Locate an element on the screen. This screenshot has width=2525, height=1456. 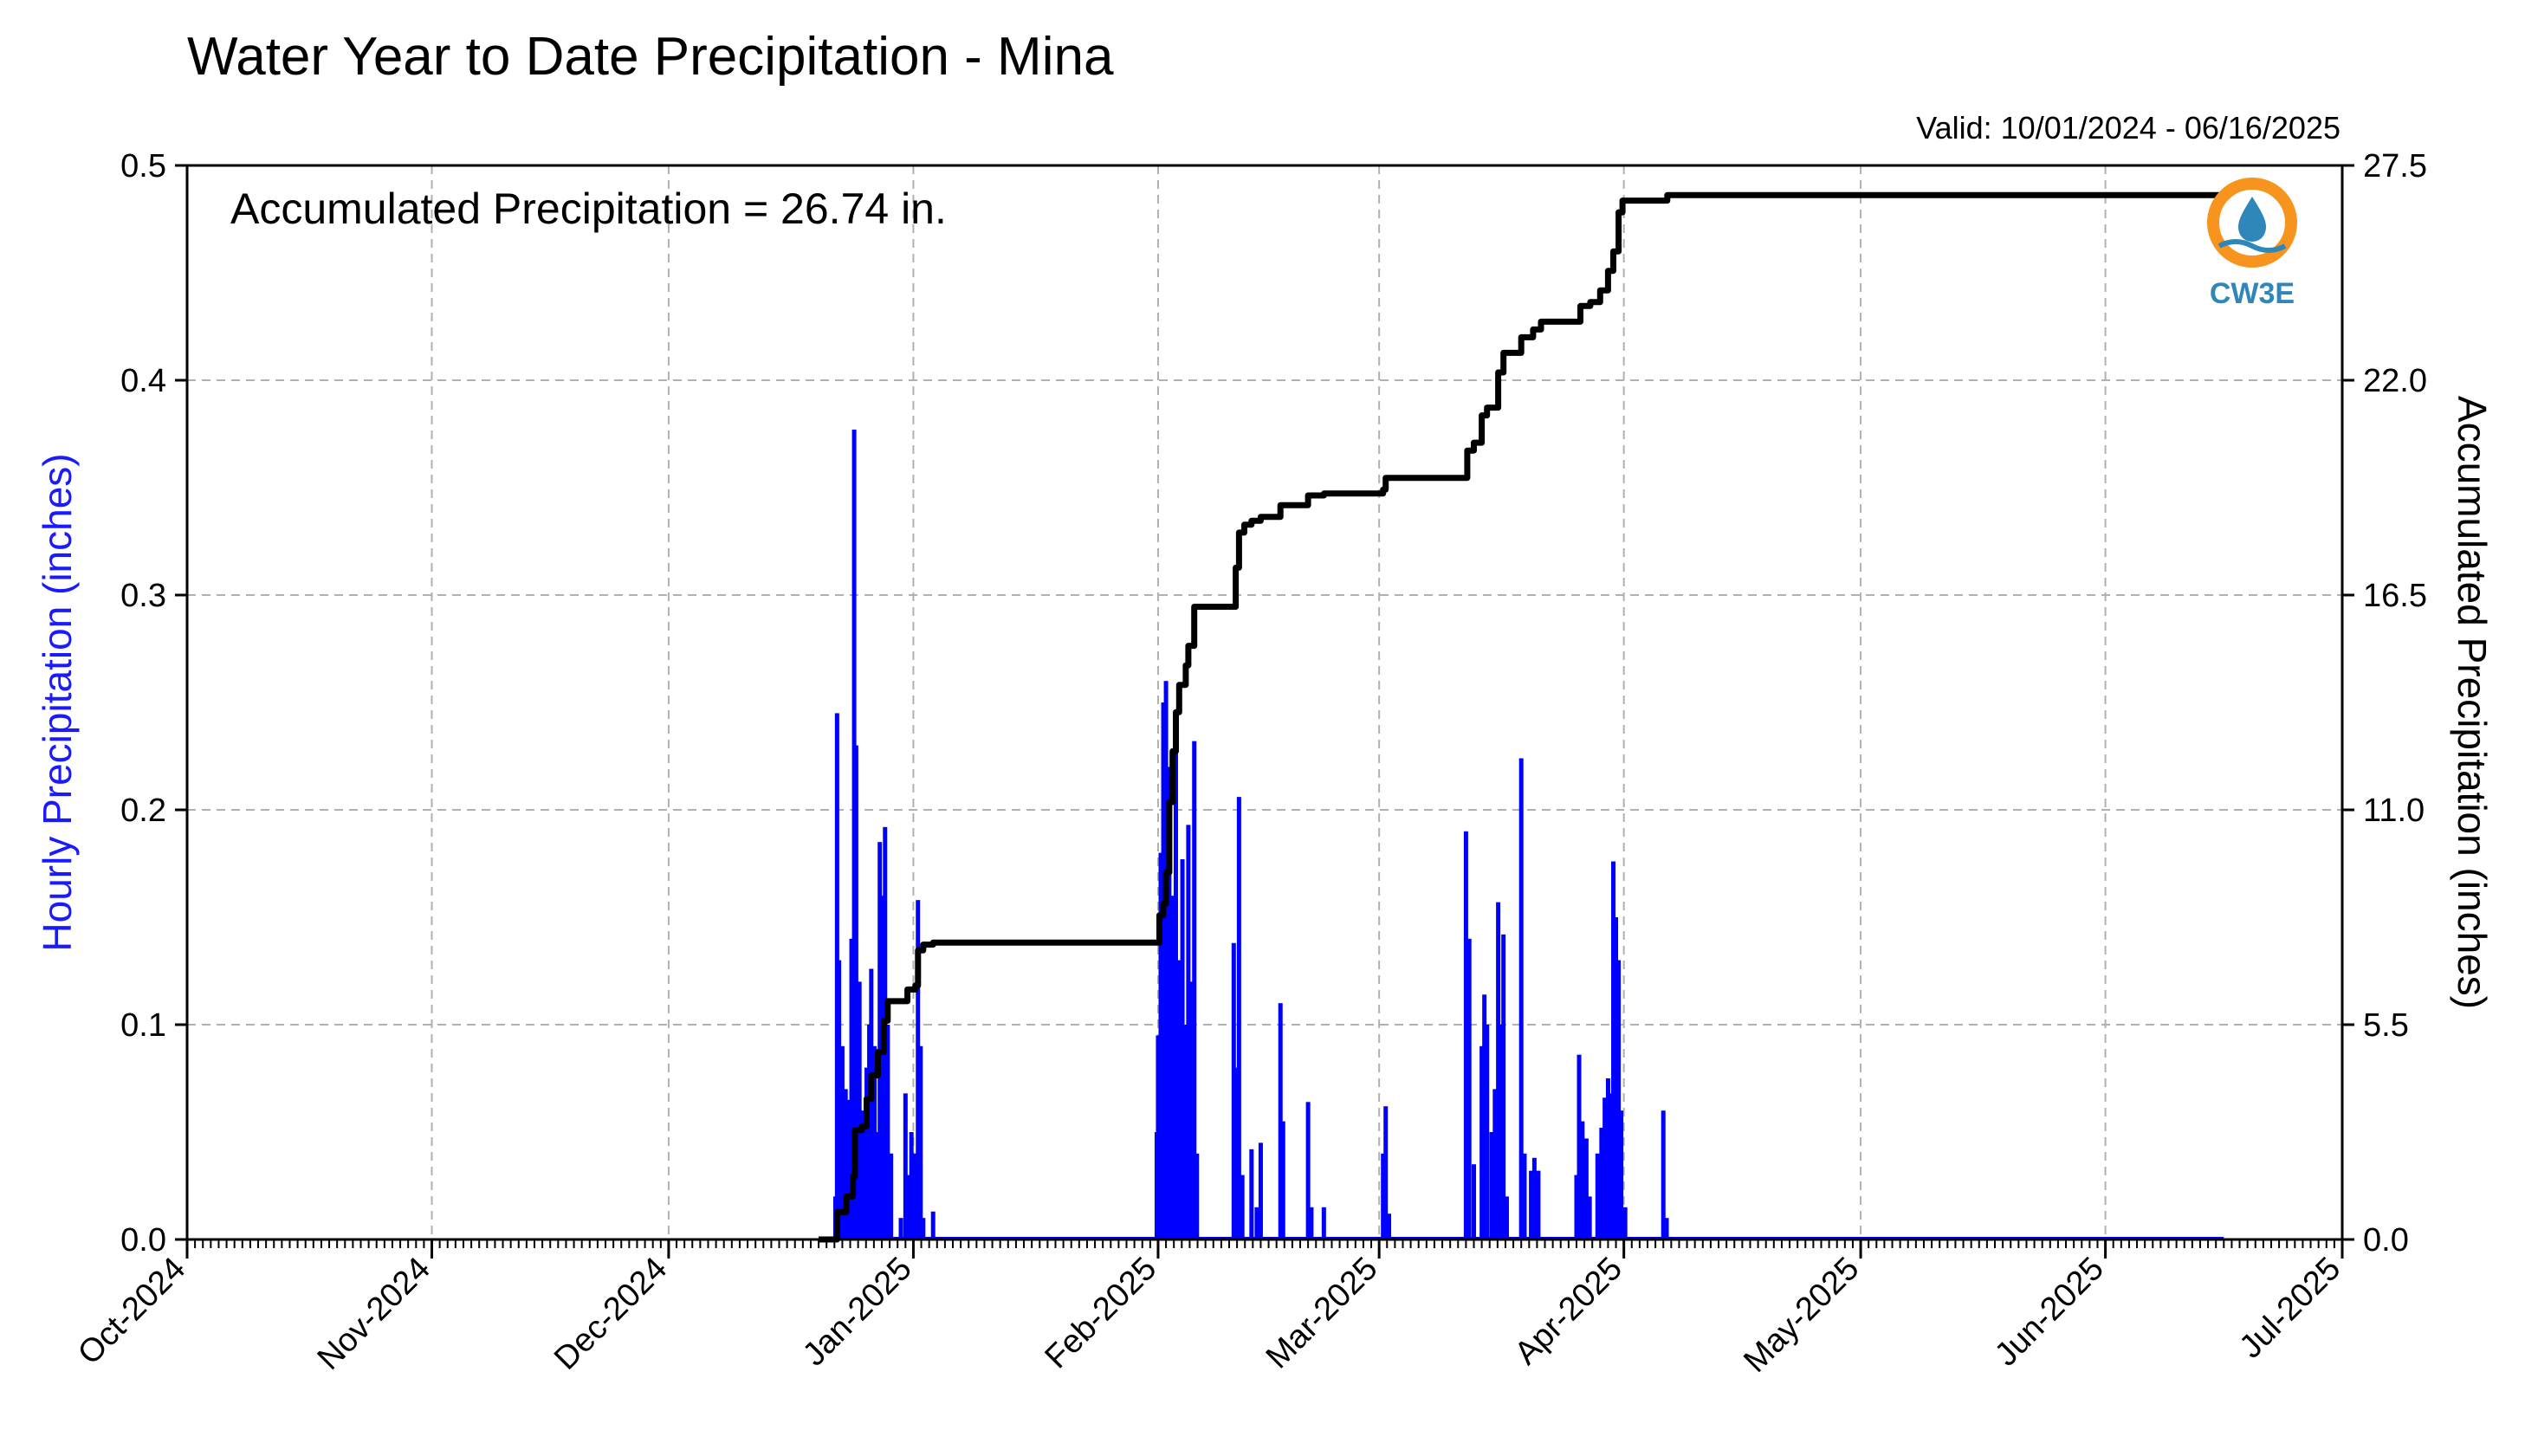
wave-icon is located at coordinates (2252, 246).